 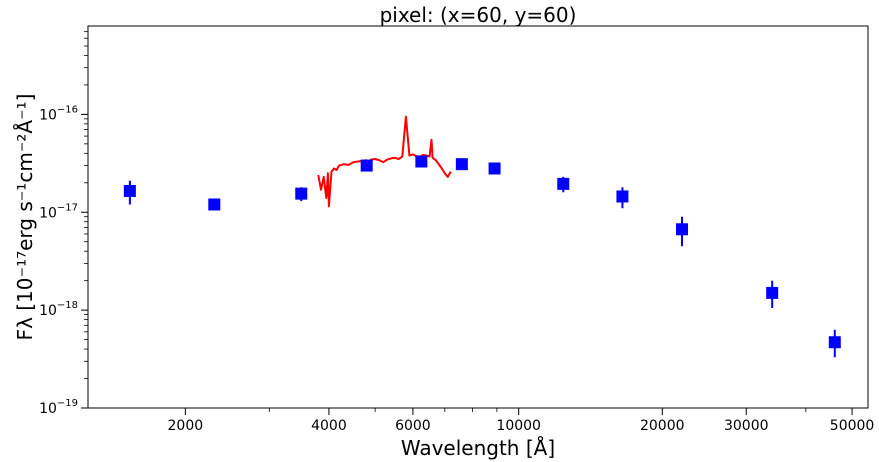 I want to click on x-tick-label: 20000, so click(x=662, y=426).